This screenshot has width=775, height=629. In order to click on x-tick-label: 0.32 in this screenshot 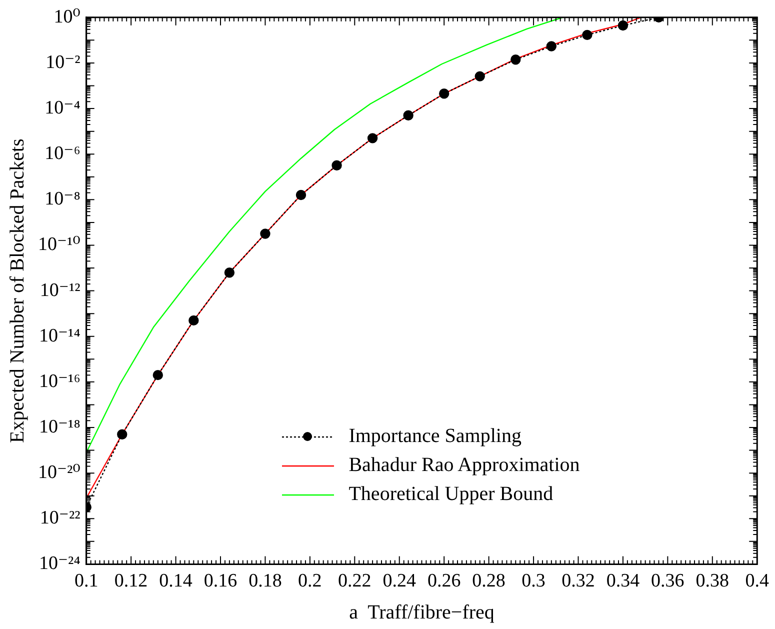, I will do `click(578, 581)`.